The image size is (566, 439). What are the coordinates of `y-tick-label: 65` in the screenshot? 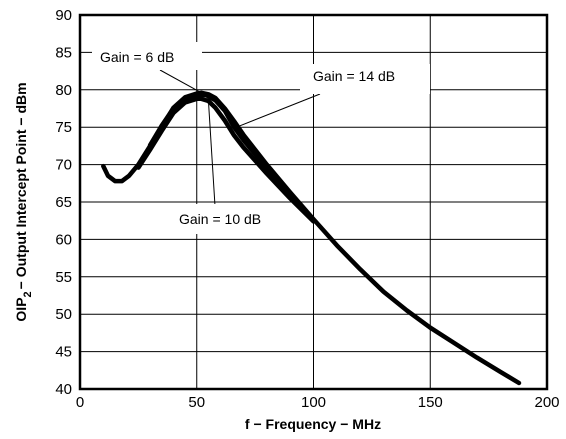 It's located at (63, 202).